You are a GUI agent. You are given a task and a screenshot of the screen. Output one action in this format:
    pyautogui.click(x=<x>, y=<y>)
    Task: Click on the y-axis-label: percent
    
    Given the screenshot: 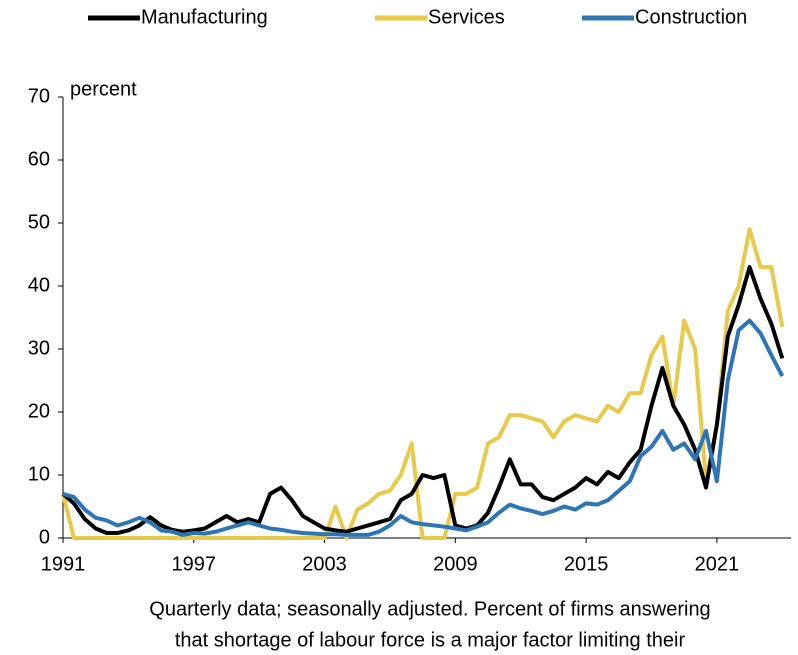 What is the action you would take?
    pyautogui.click(x=103, y=89)
    